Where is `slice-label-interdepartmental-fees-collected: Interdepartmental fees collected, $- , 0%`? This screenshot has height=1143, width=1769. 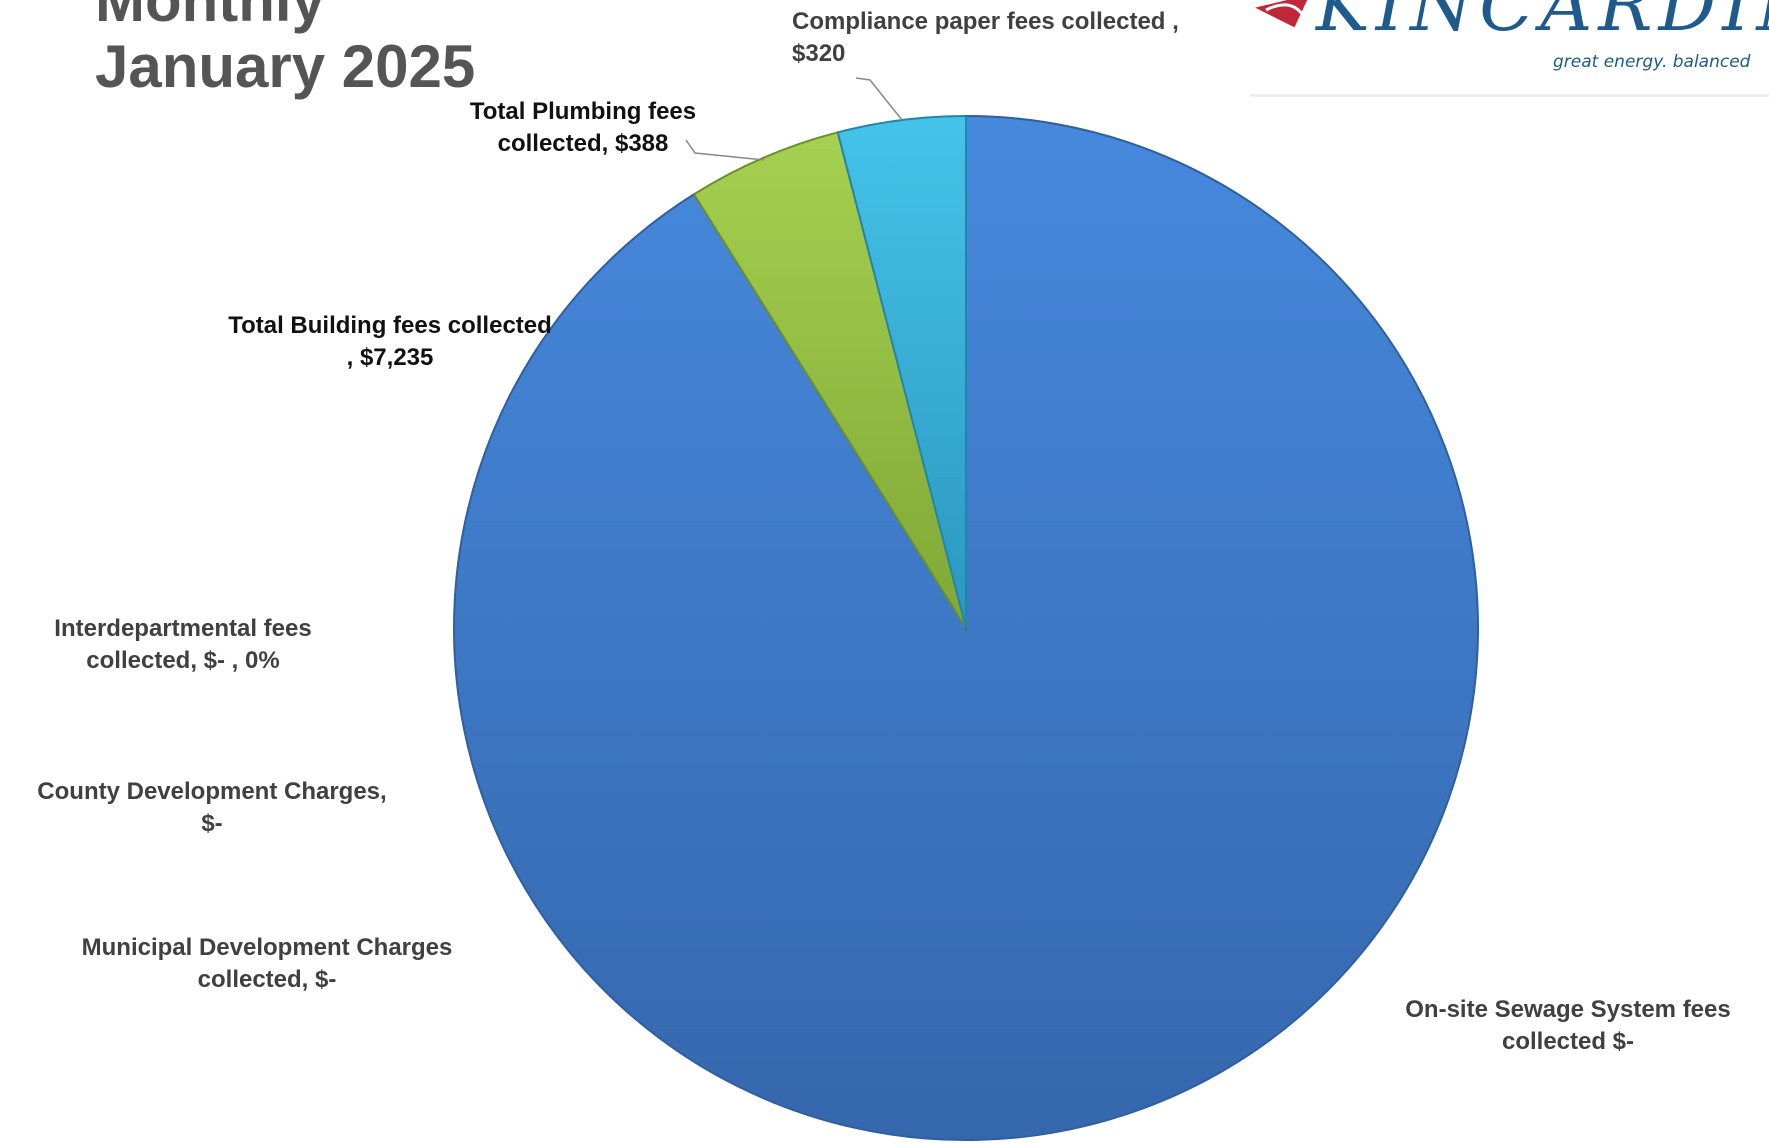
slice-label-interdepartmental-fees-collected: Interdepartmental fees collected, $- , 0% is located at coordinates (182, 644).